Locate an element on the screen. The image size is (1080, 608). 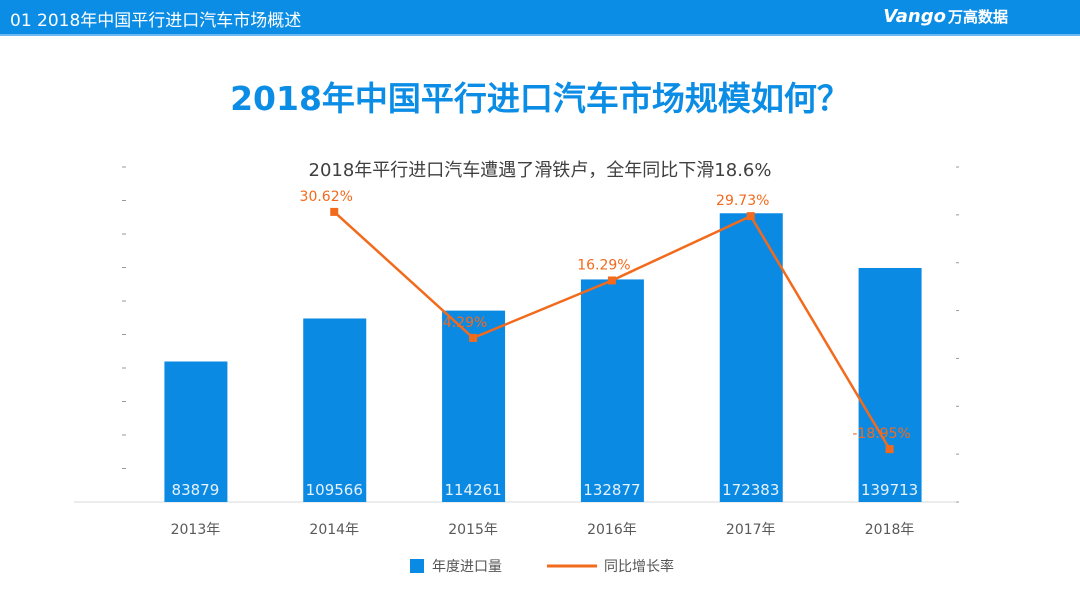
legend-bar-swatch is located at coordinates (417, 566).